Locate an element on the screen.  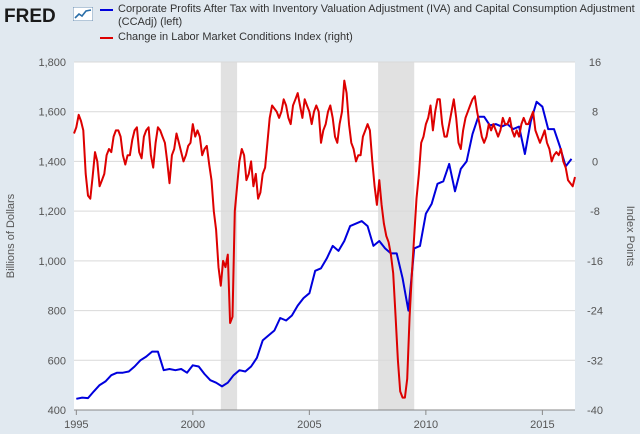
y-right-tick-label: 0 is located at coordinates (595, 162).